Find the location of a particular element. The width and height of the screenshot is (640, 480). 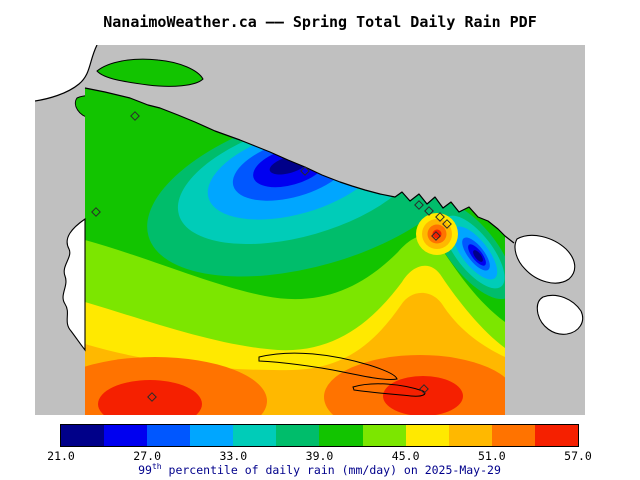

coastline-upper-left is located at coordinates (66, 73).